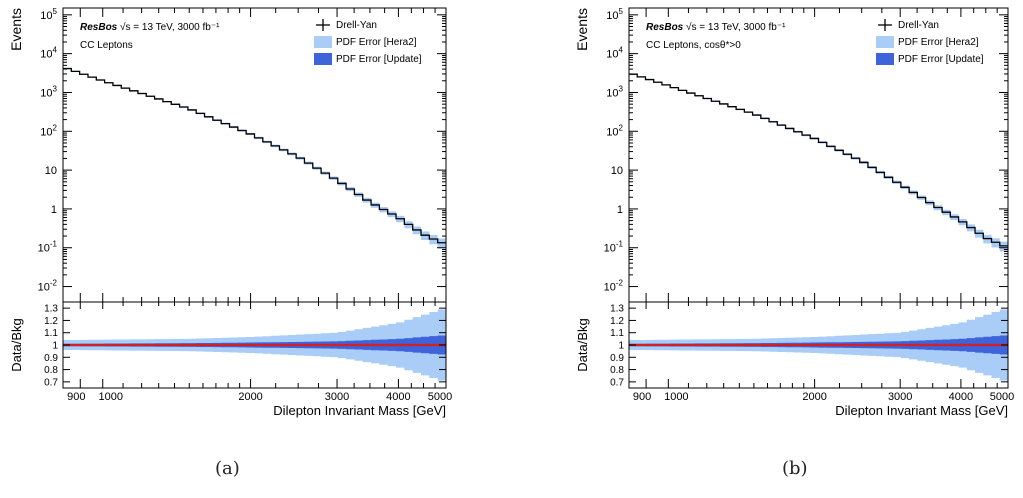 The height and width of the screenshot is (498, 1023). What do you see at coordinates (227, 468) in the screenshot?
I see `caption-a: (a)` at bounding box center [227, 468].